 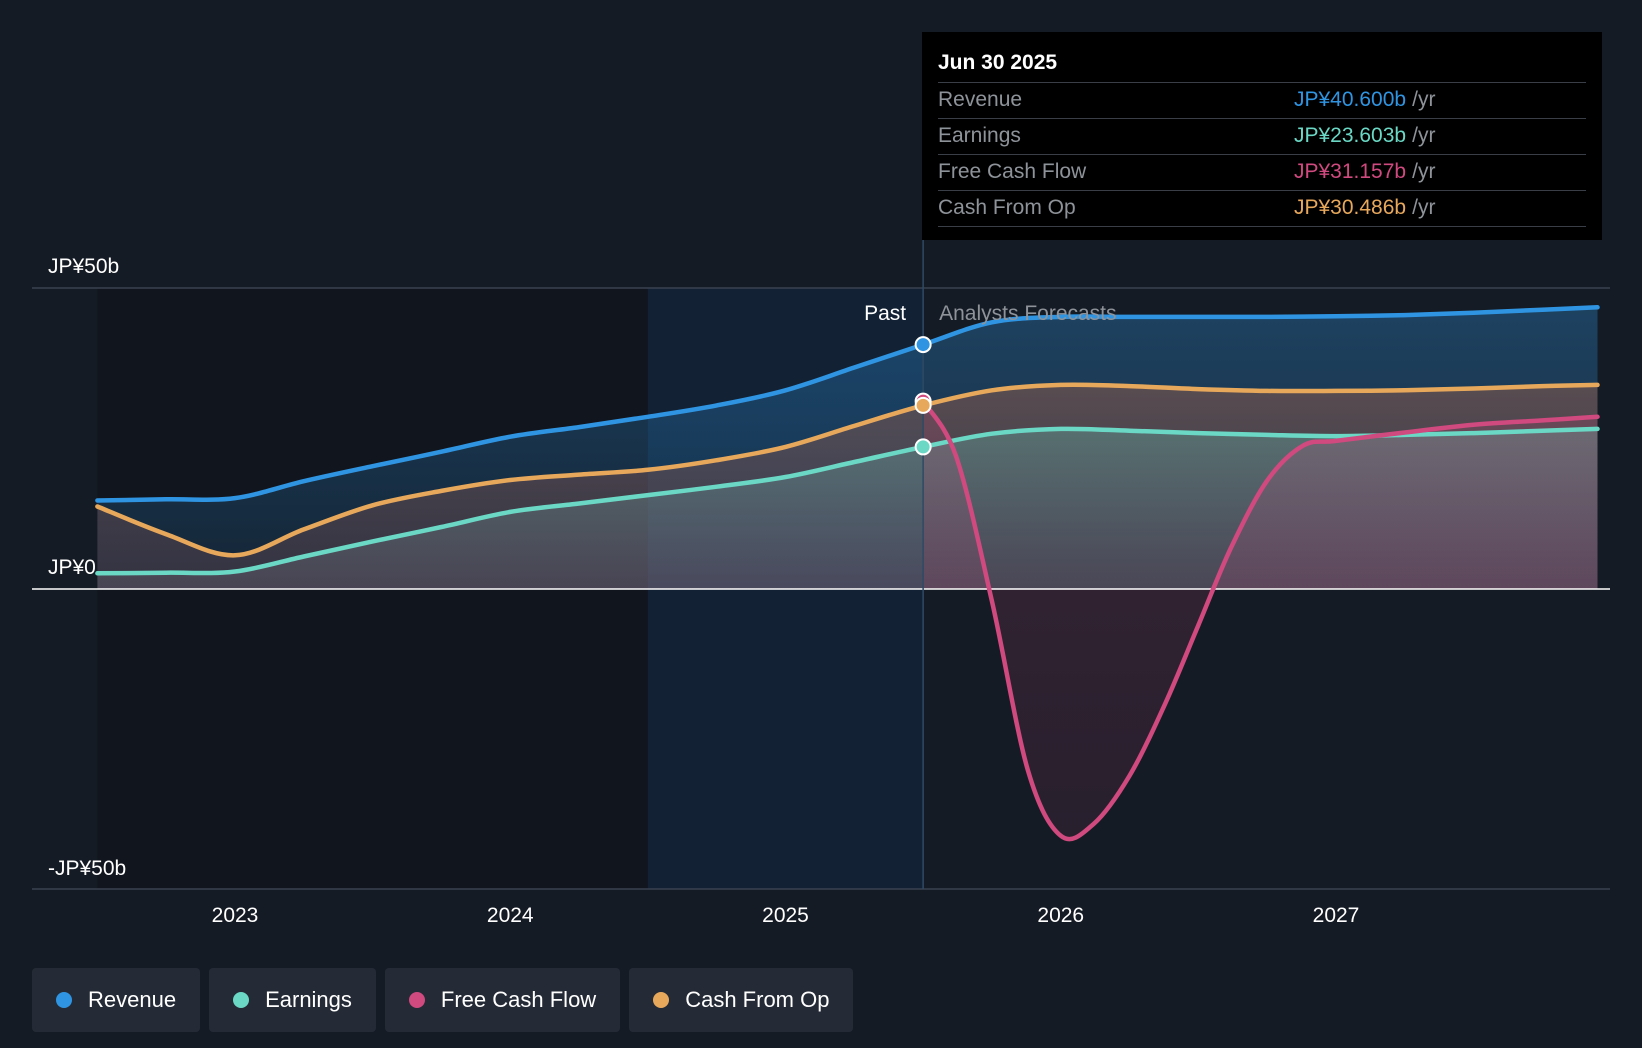 I want to click on legend-label: Cash From Op, so click(x=757, y=999).